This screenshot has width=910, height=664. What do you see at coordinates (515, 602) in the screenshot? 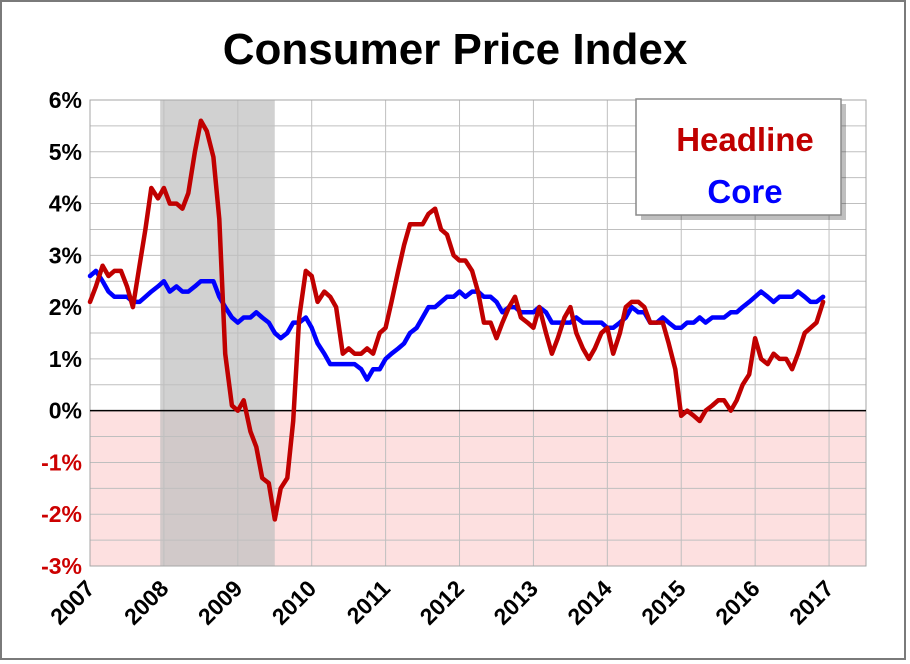
I see `x-tick-label: 2013` at bounding box center [515, 602].